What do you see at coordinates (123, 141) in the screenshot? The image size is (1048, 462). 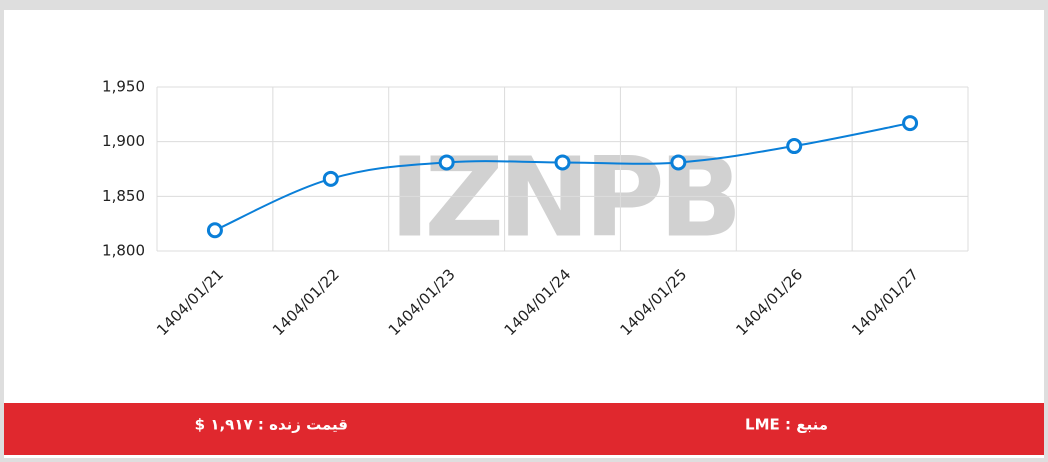 I see `y-tick-label: 1,900` at bounding box center [123, 141].